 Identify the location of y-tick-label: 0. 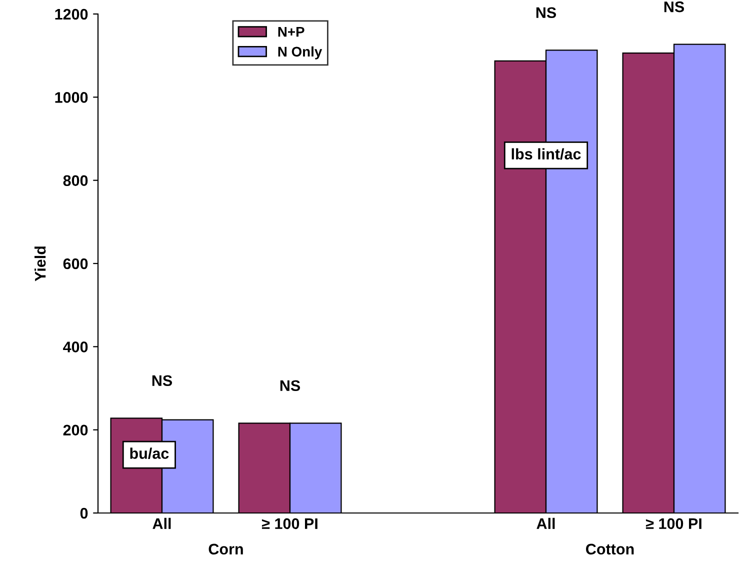
(84, 513).